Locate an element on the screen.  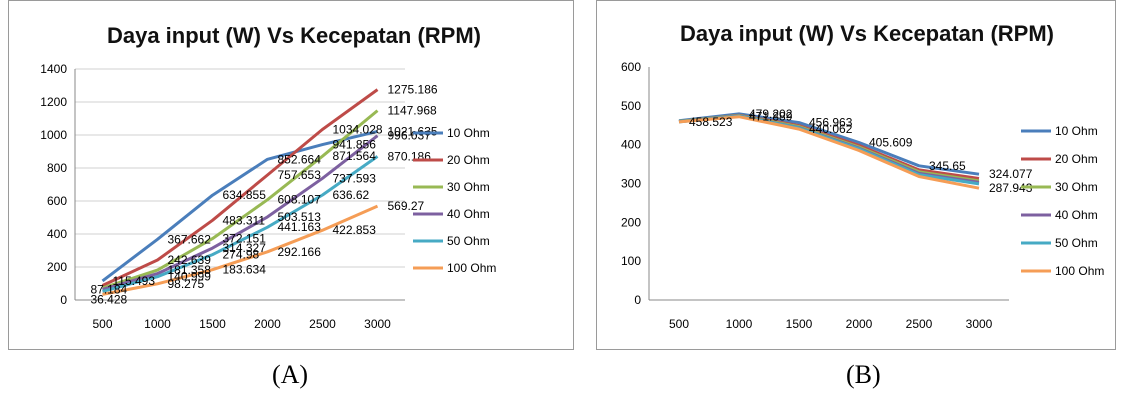
data-label: 471.889 is located at coordinates (771, 117).